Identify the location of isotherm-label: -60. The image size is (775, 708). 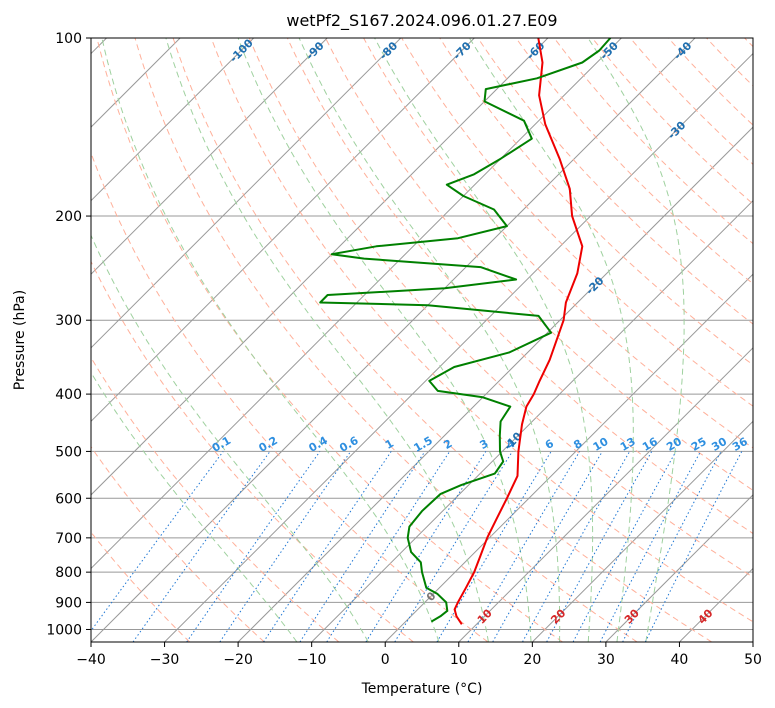
(535, 50).